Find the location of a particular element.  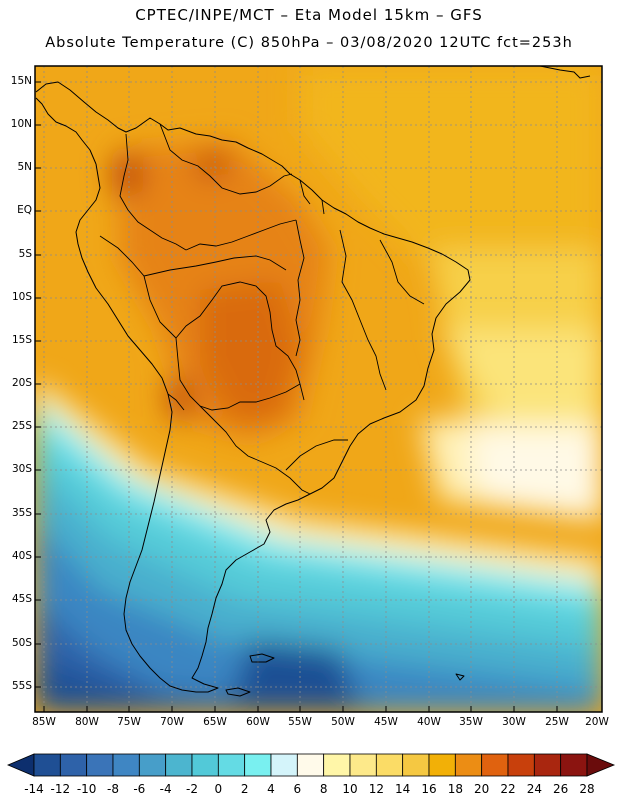

lat-label-5n: 5N is located at coordinates (24, 167).